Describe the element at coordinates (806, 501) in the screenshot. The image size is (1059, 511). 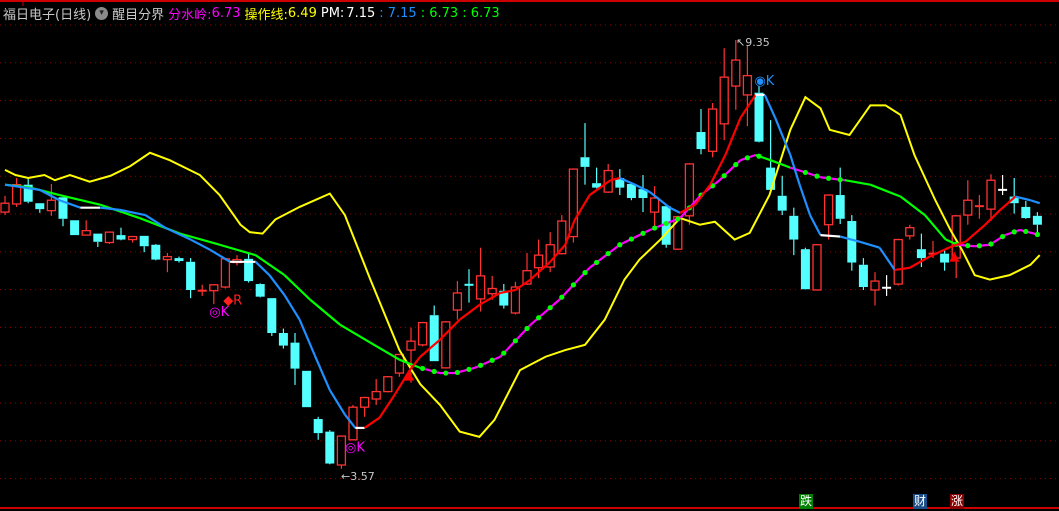
I see `badge-die: 跌` at that location.